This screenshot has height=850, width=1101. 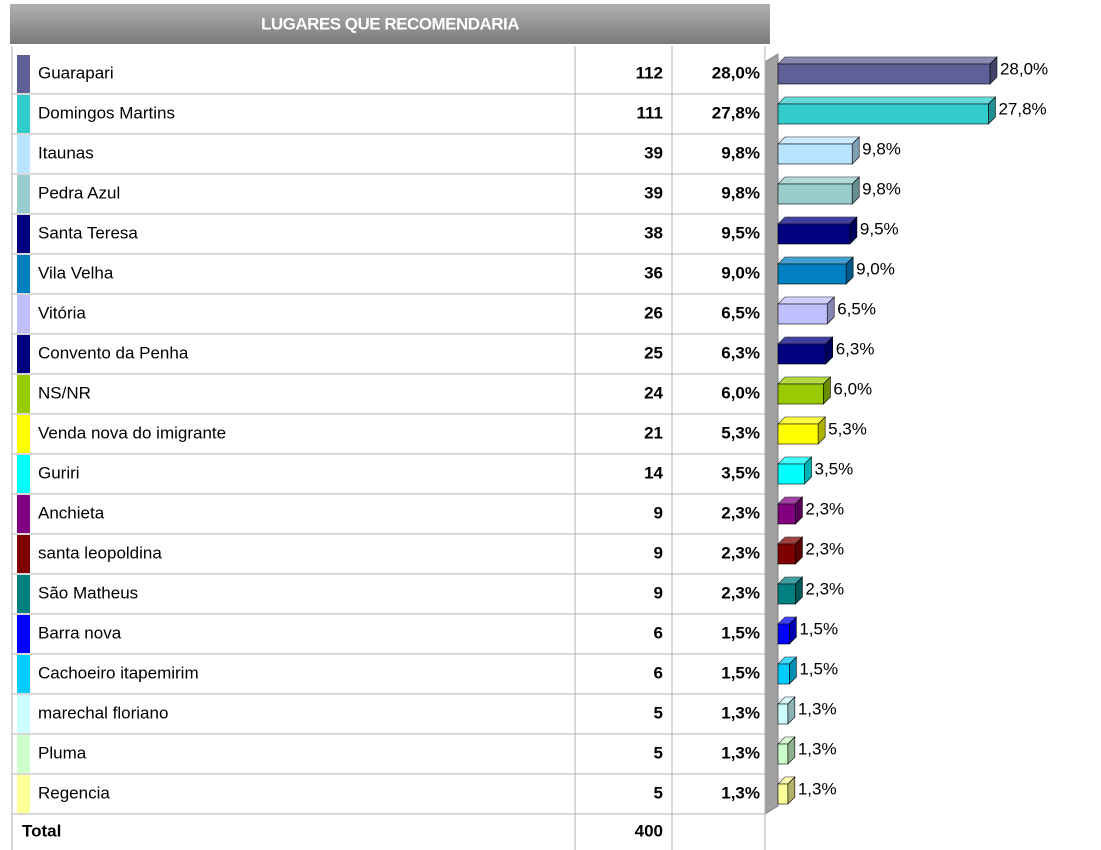 I want to click on chart-wall, so click(x=771, y=434).